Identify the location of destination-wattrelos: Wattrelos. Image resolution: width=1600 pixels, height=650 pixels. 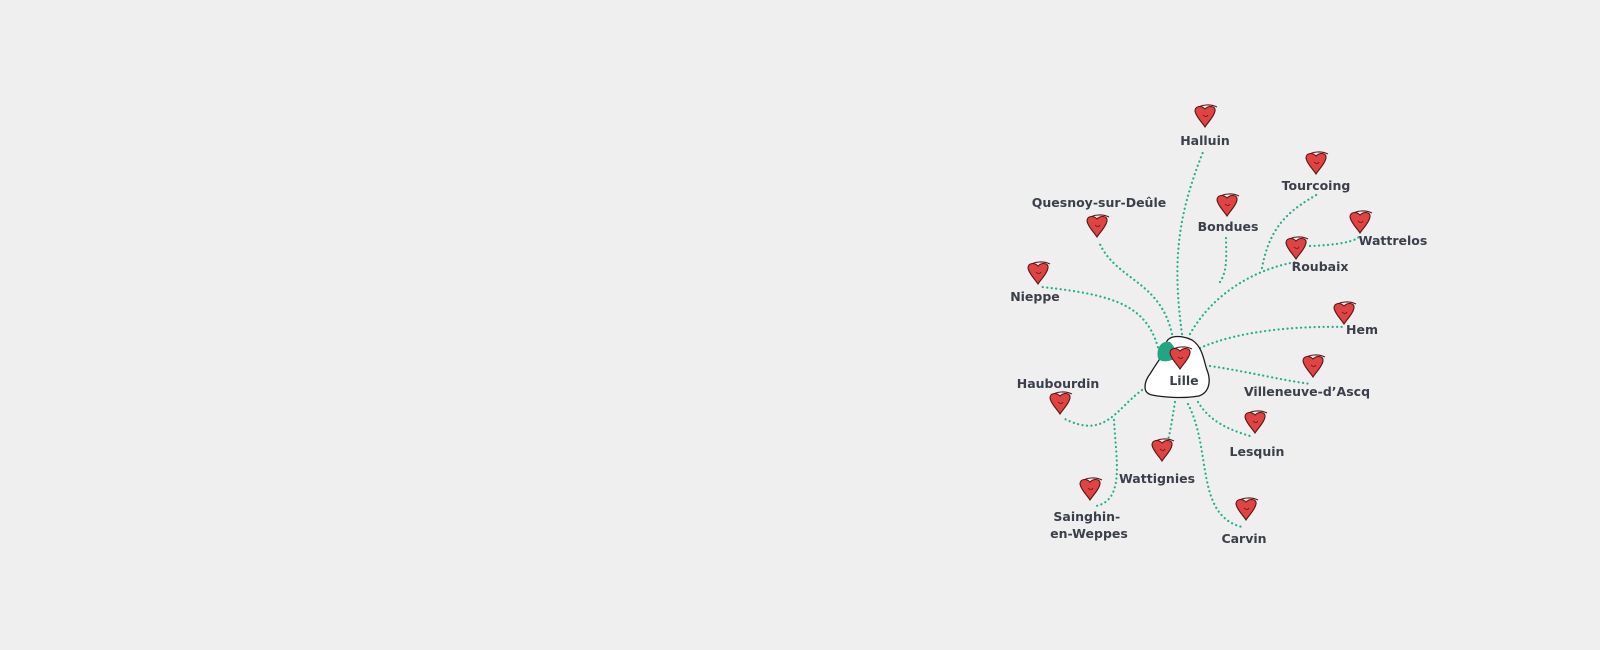
(1388, 229).